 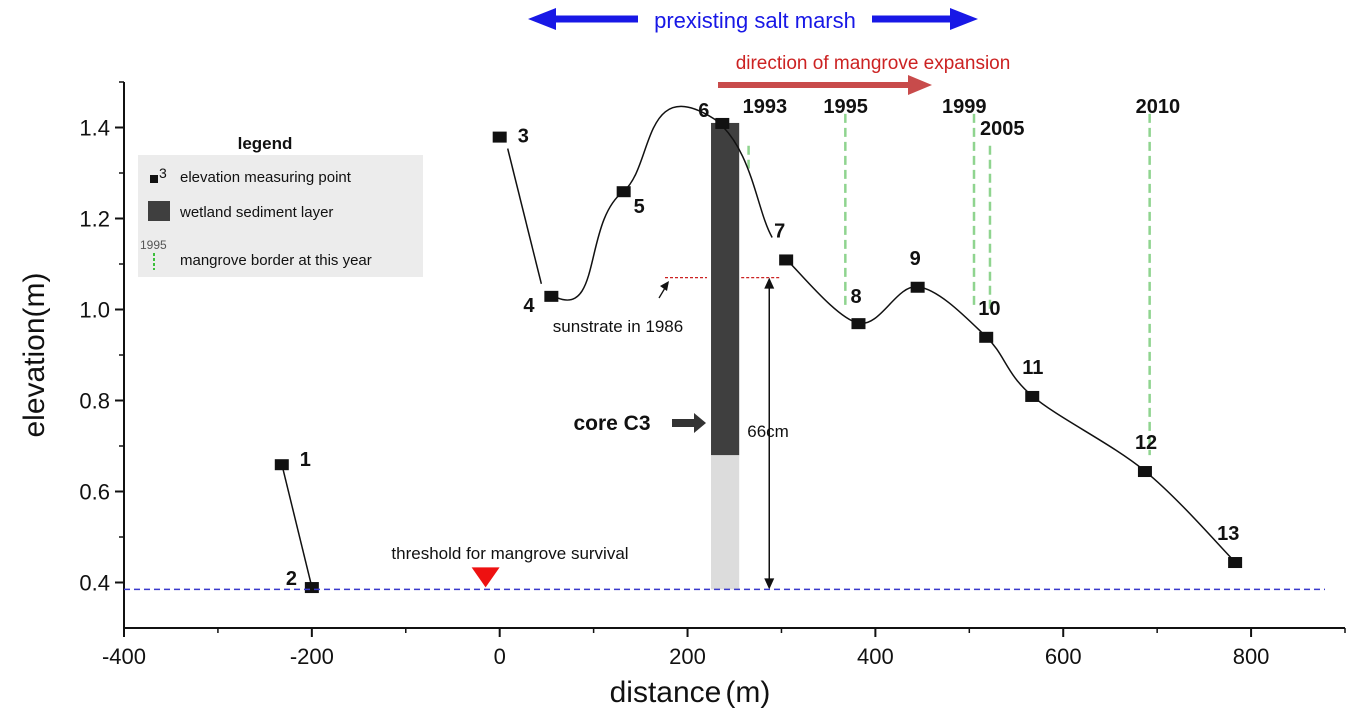 I want to click on salt-marsh-arrow-left, so click(x=542, y=19).